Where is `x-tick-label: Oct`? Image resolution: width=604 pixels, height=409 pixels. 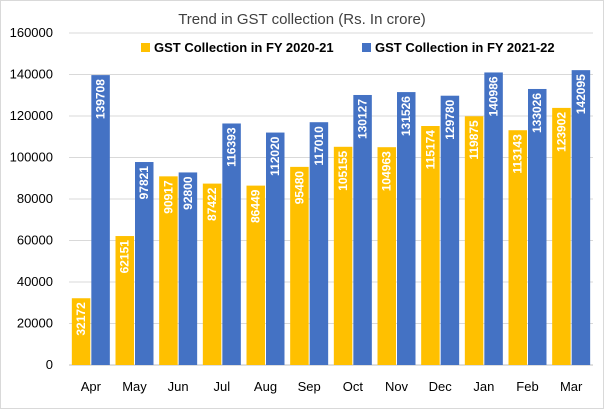 x-tick-label: Oct is located at coordinates (353, 386).